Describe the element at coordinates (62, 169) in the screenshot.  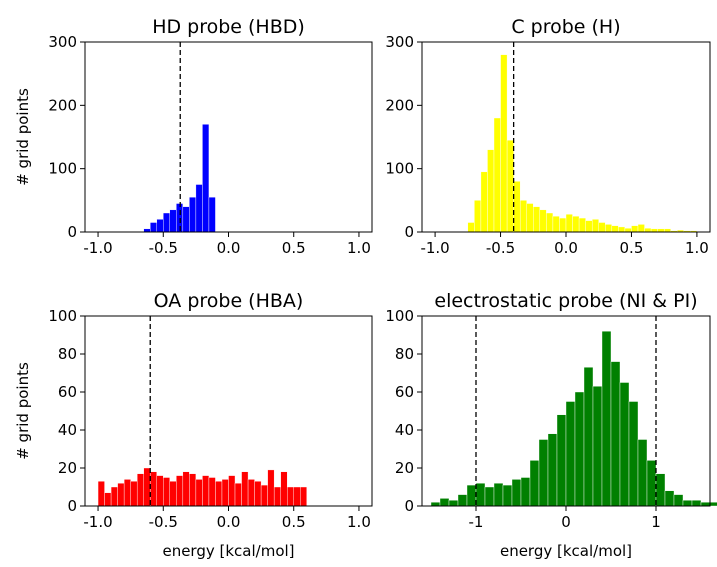
I see `y-tick-label: 100` at that location.